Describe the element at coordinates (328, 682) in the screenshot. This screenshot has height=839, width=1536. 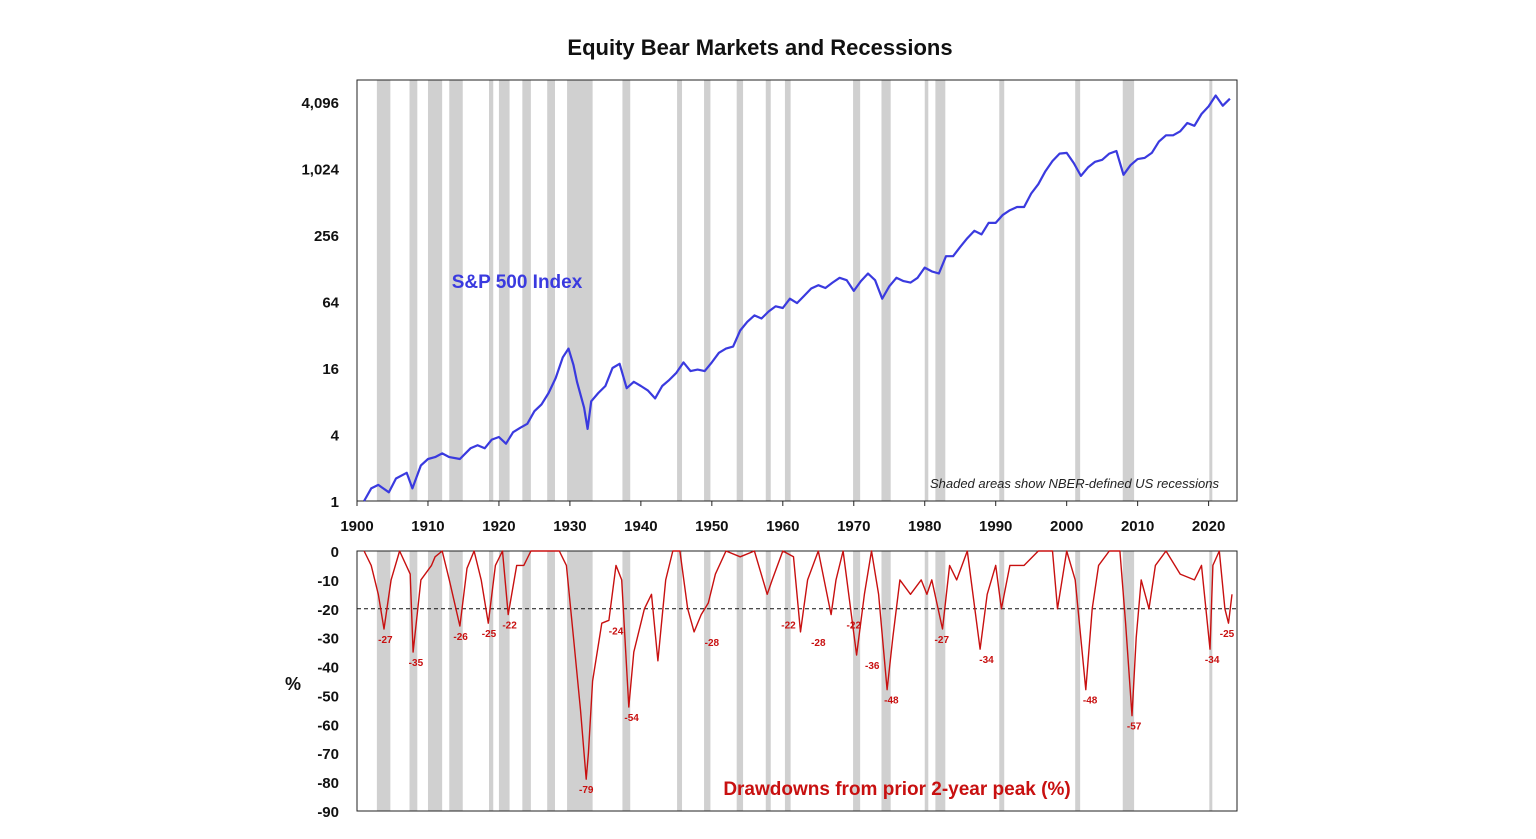
I see `bottom-y-axis: 0 -10 -20 -30 -40 -50 -60 -70 -80 -90` at that location.